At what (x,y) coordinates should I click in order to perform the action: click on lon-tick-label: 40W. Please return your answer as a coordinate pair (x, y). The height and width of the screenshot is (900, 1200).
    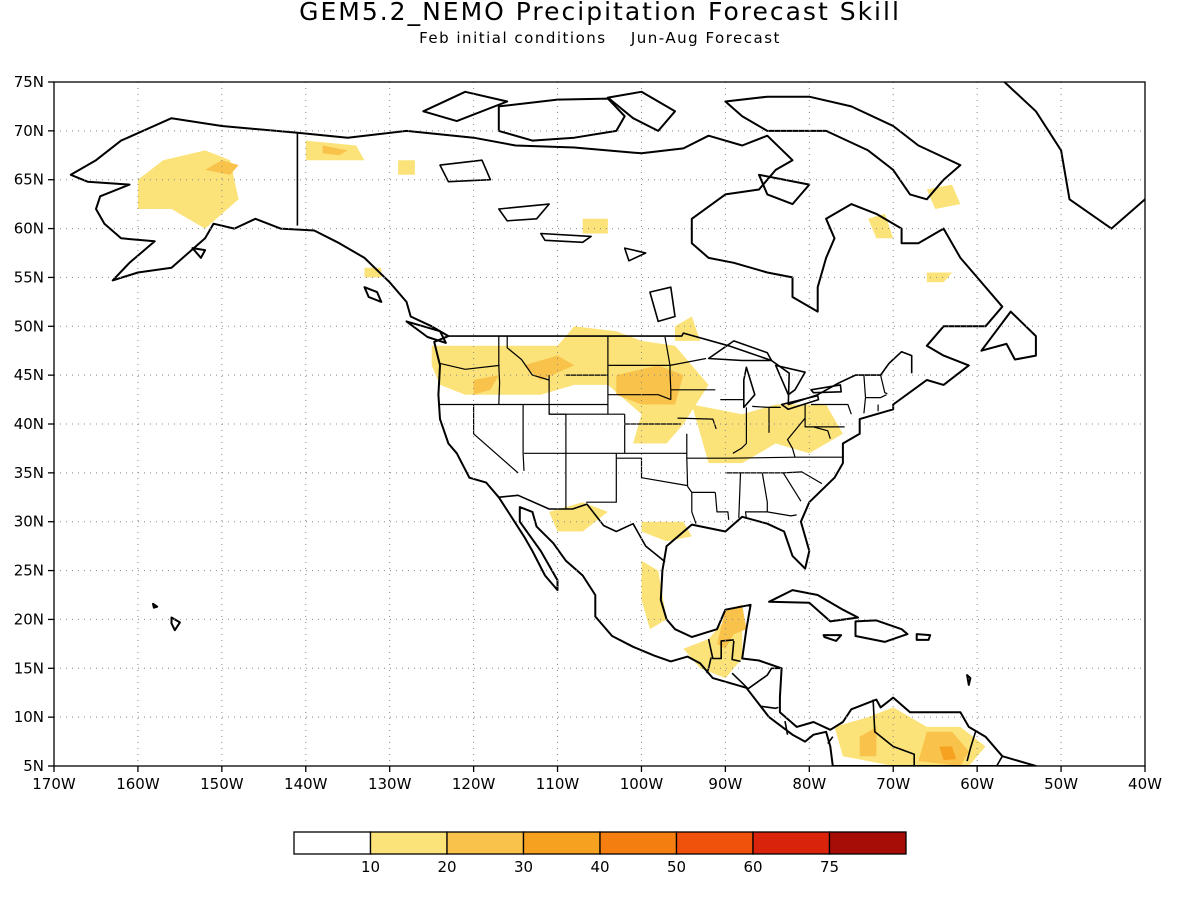
    Looking at the image, I should click on (1145, 784).